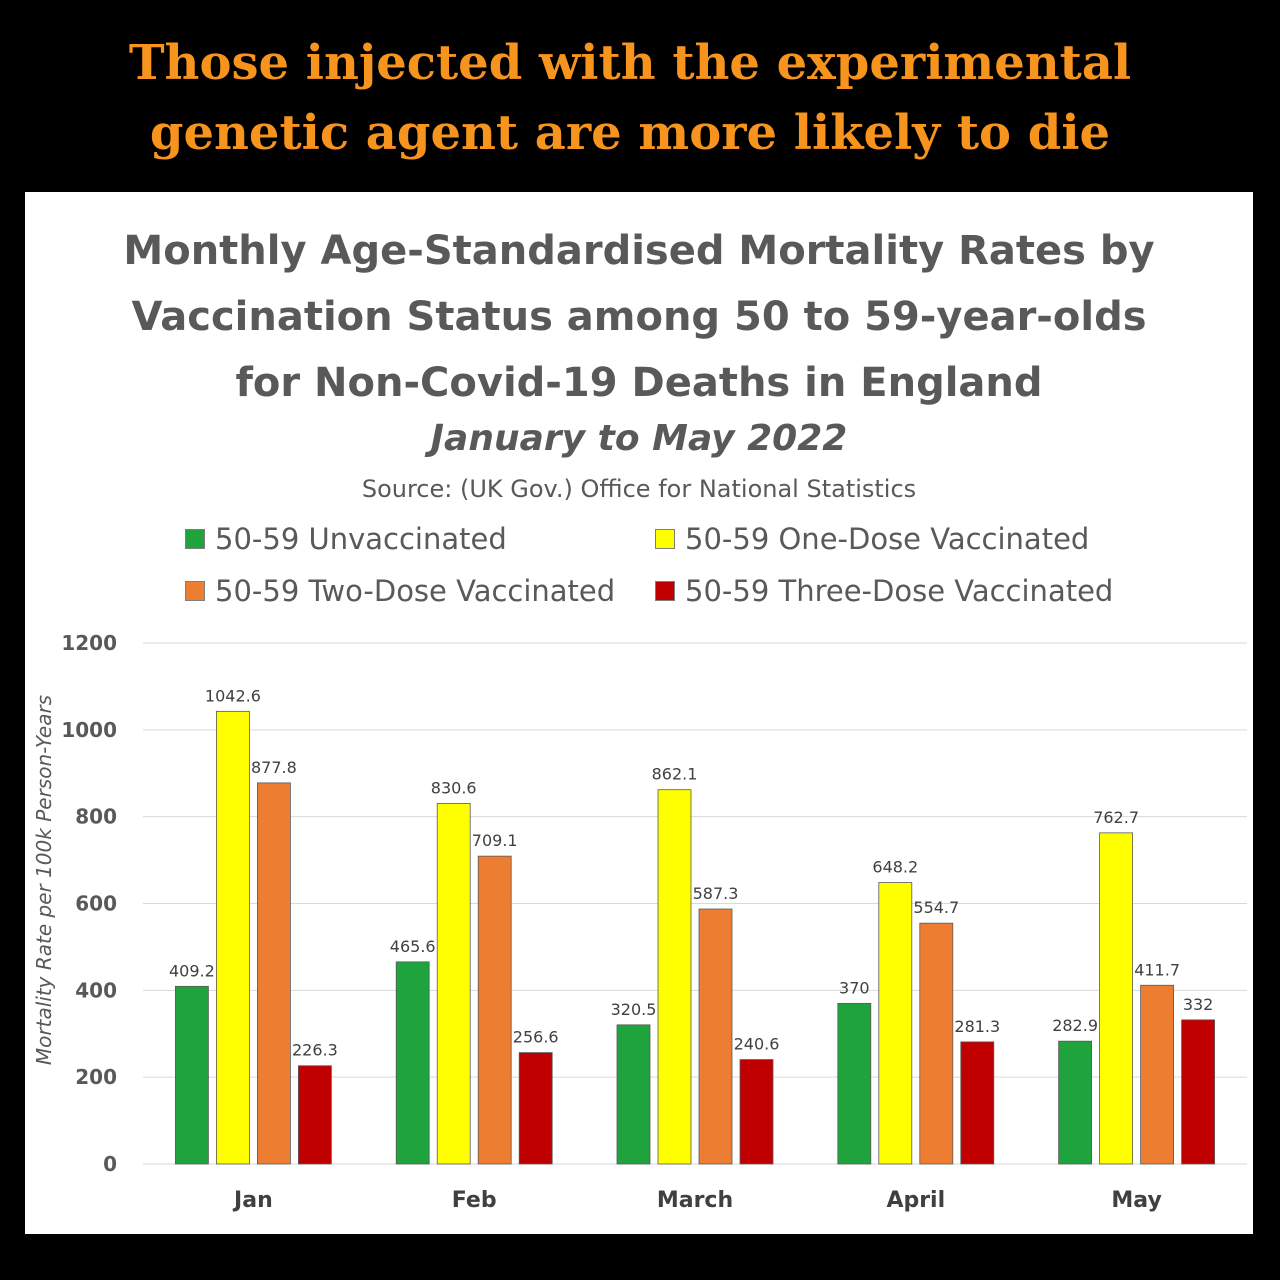 This screenshot has width=1280, height=1280. Describe the element at coordinates (675, 774) in the screenshot. I see `data-label: 862.1` at that location.